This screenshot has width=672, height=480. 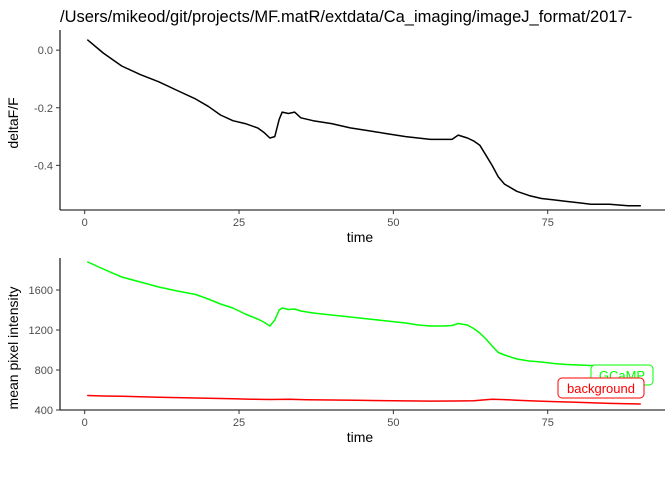 I want to click on y-tick-label: 1600, so click(x=41, y=291).